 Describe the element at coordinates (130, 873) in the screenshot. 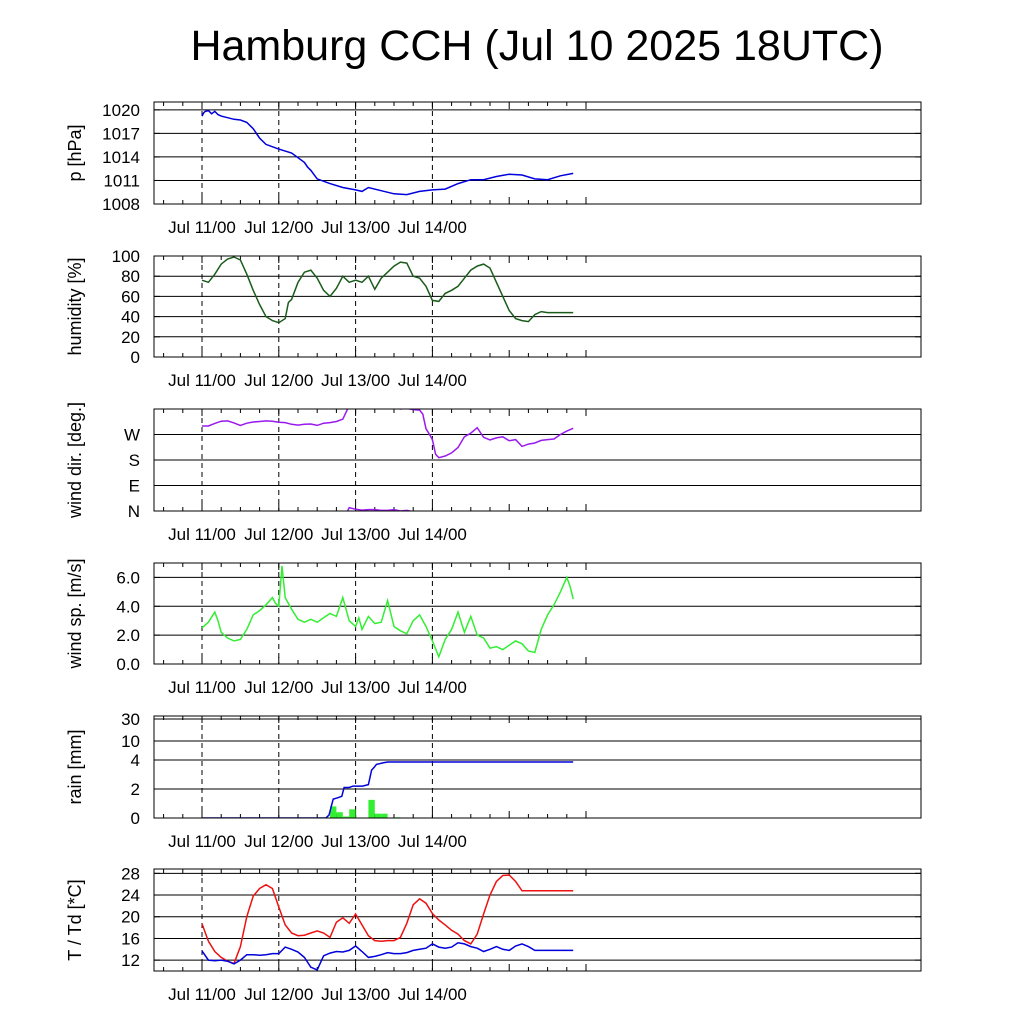

I see `y-tick-label: 28` at that location.